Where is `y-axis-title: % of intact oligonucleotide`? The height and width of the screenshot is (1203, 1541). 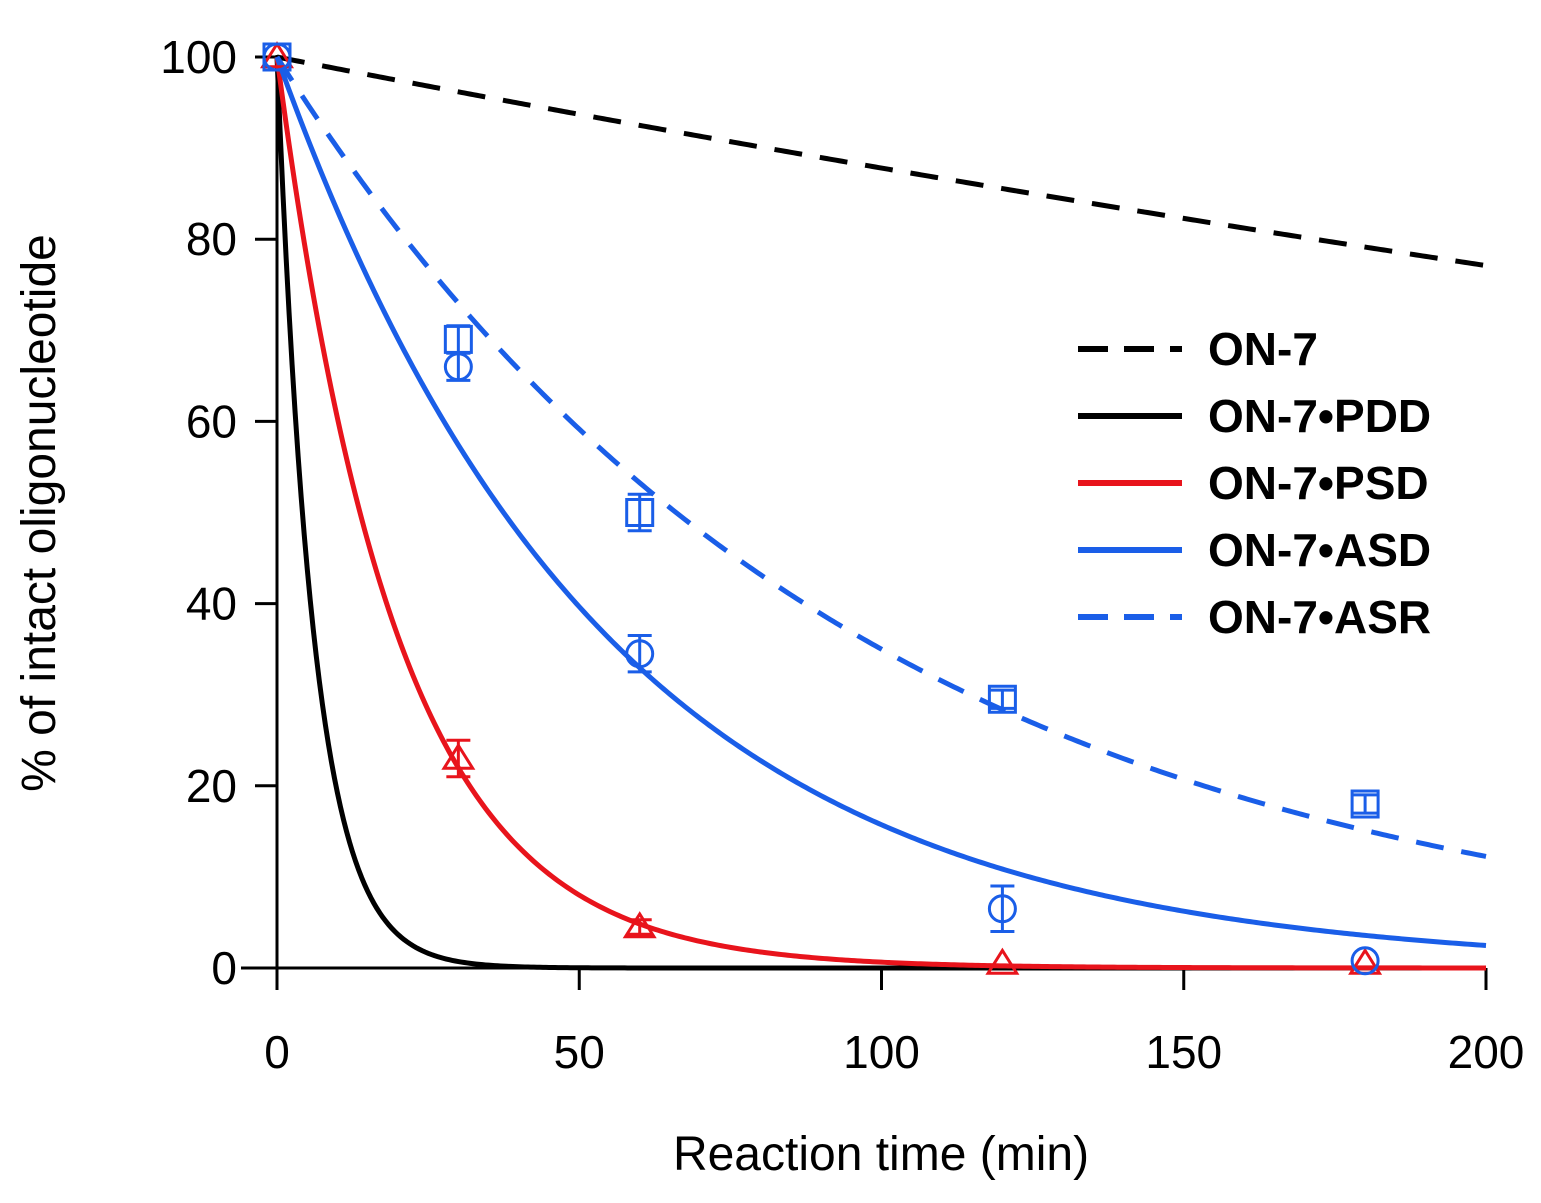 y-axis-title: % of intact oligonucleotide is located at coordinates (39, 513).